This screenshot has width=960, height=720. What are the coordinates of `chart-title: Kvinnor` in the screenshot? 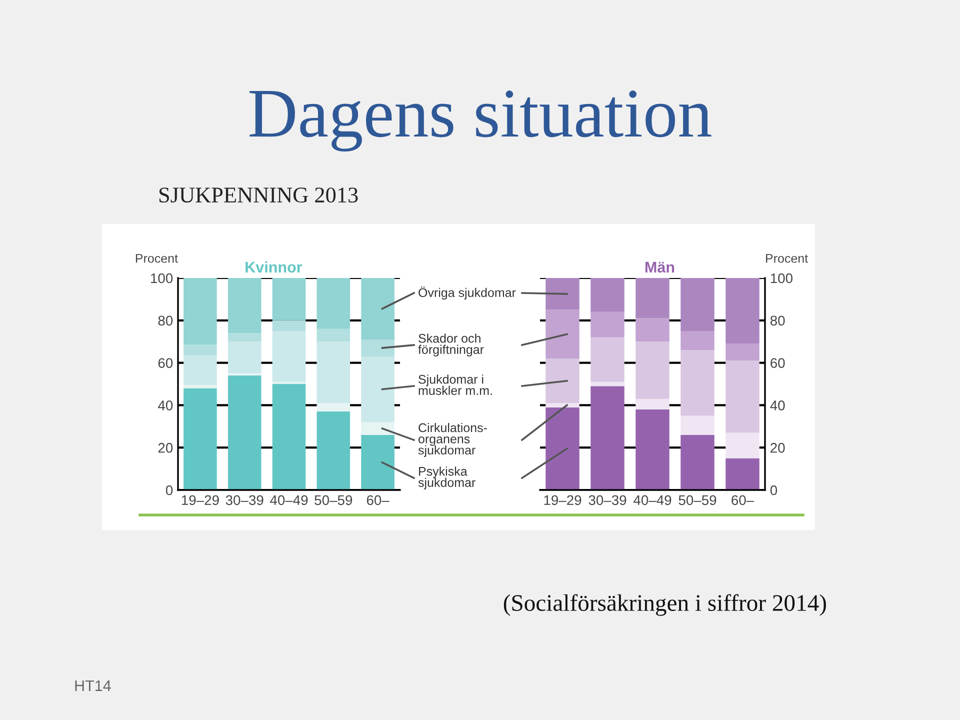 It's located at (274, 267).